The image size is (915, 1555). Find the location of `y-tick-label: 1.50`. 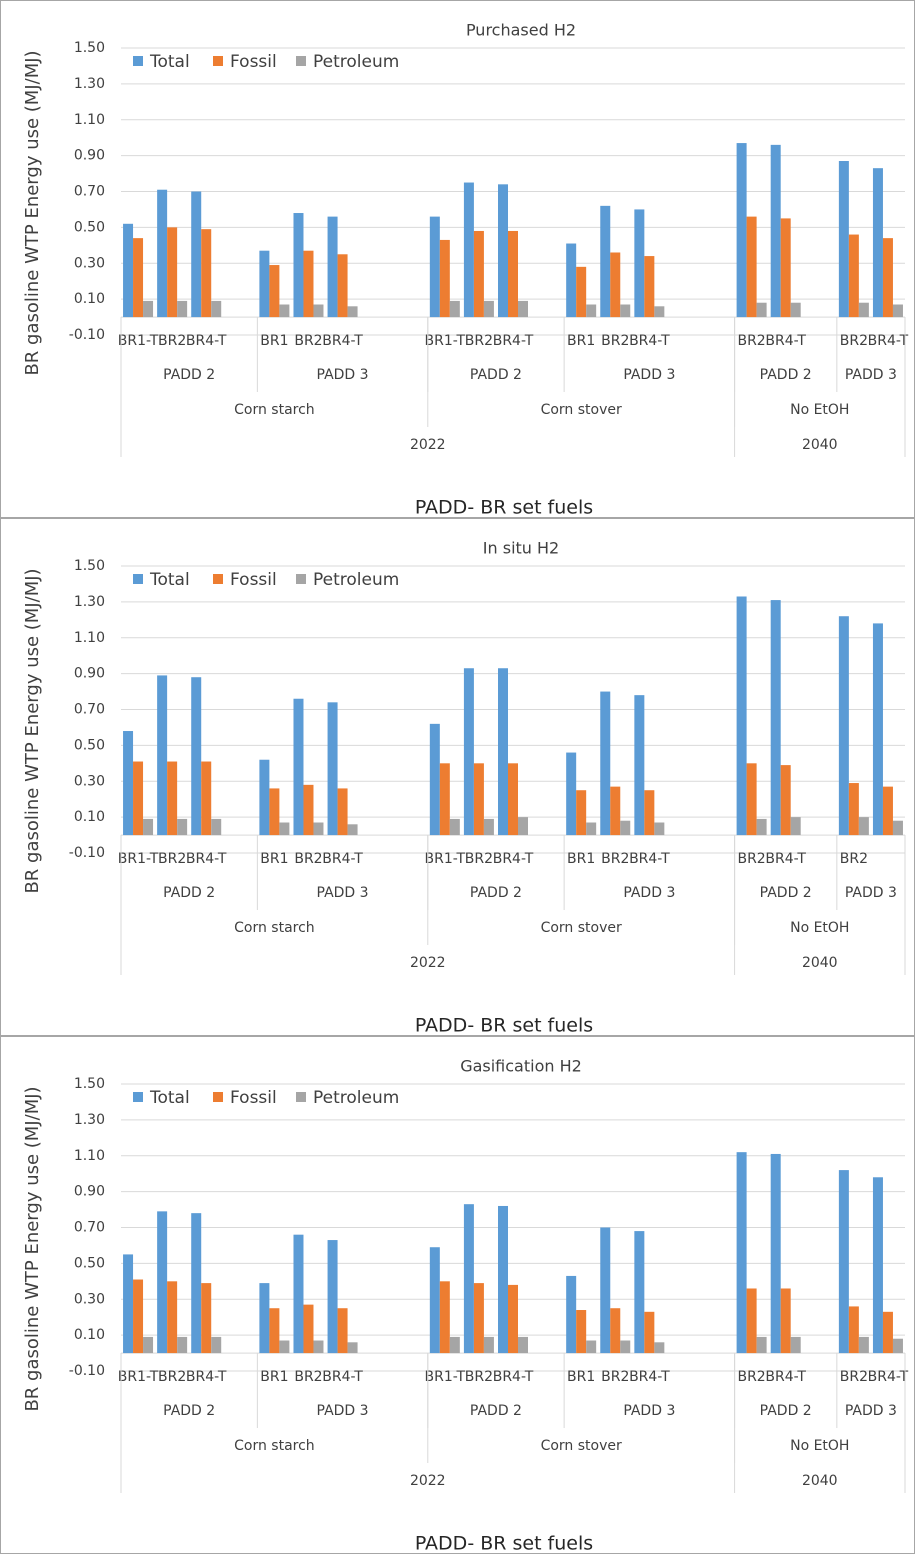

y-tick-label: 1.50 is located at coordinates (89, 566).